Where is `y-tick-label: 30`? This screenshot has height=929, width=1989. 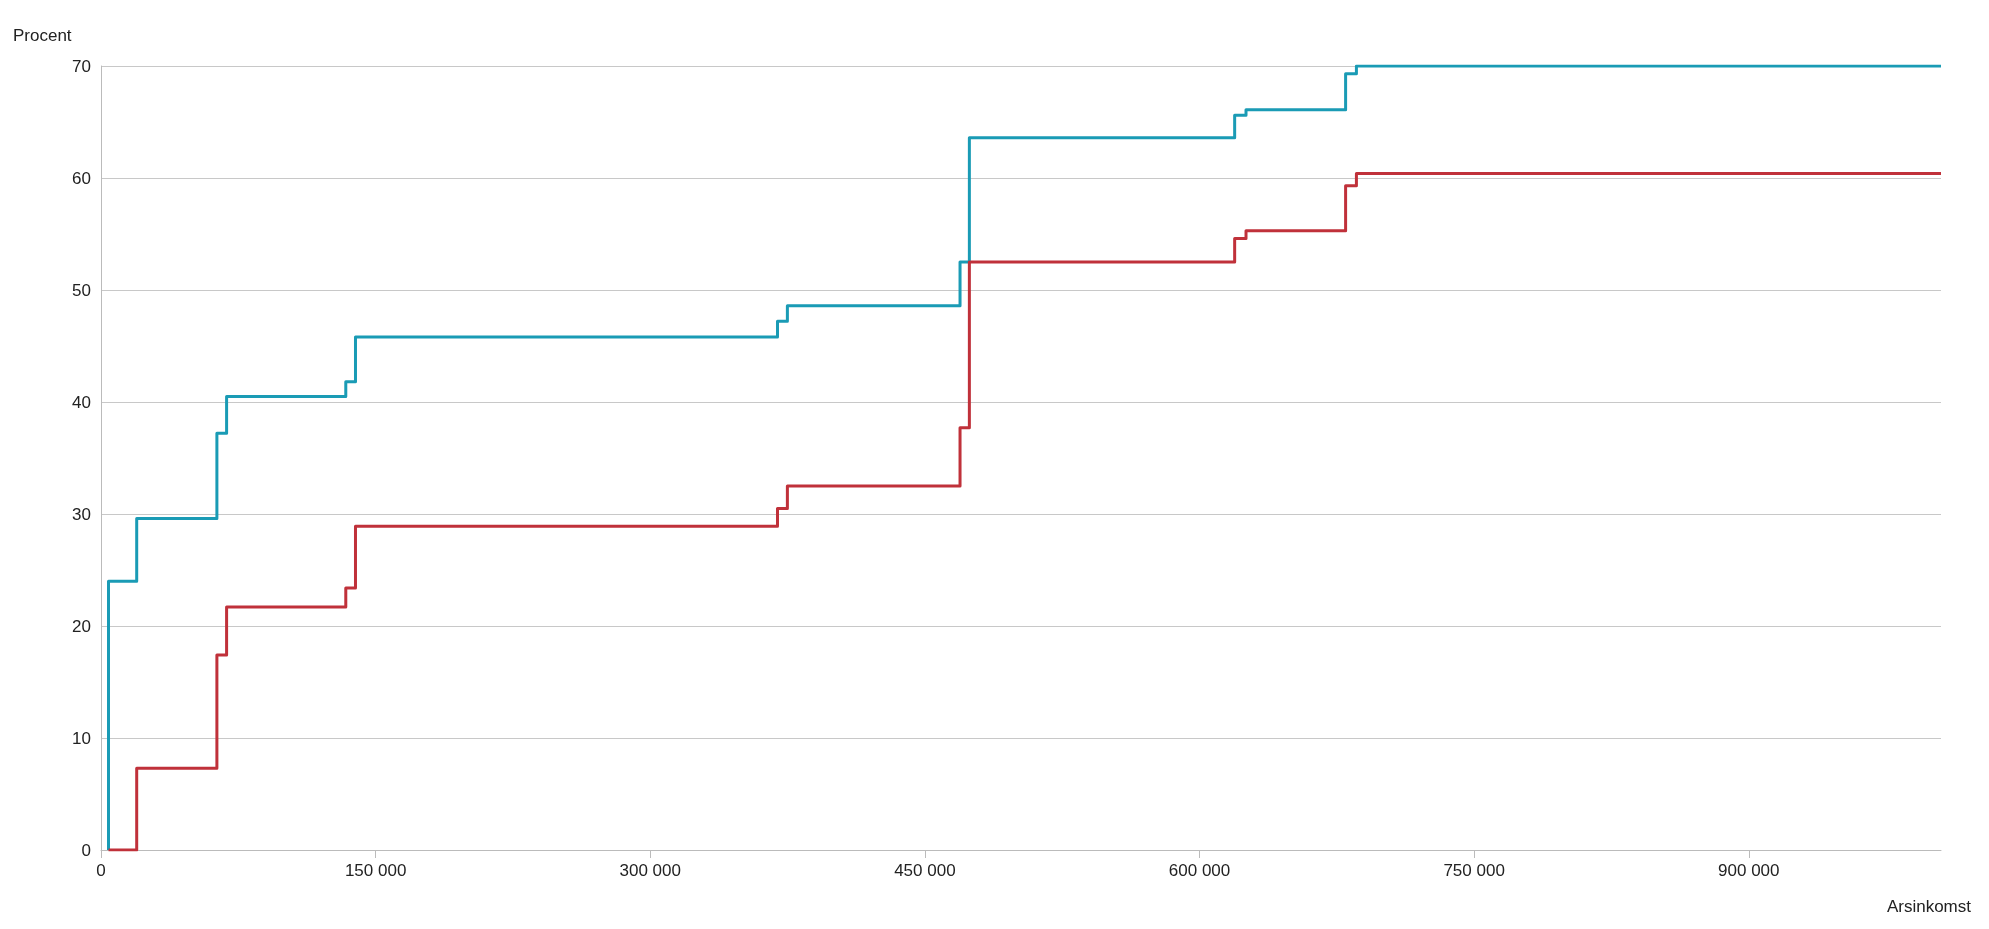
y-tick-label: 30 is located at coordinates (81, 514).